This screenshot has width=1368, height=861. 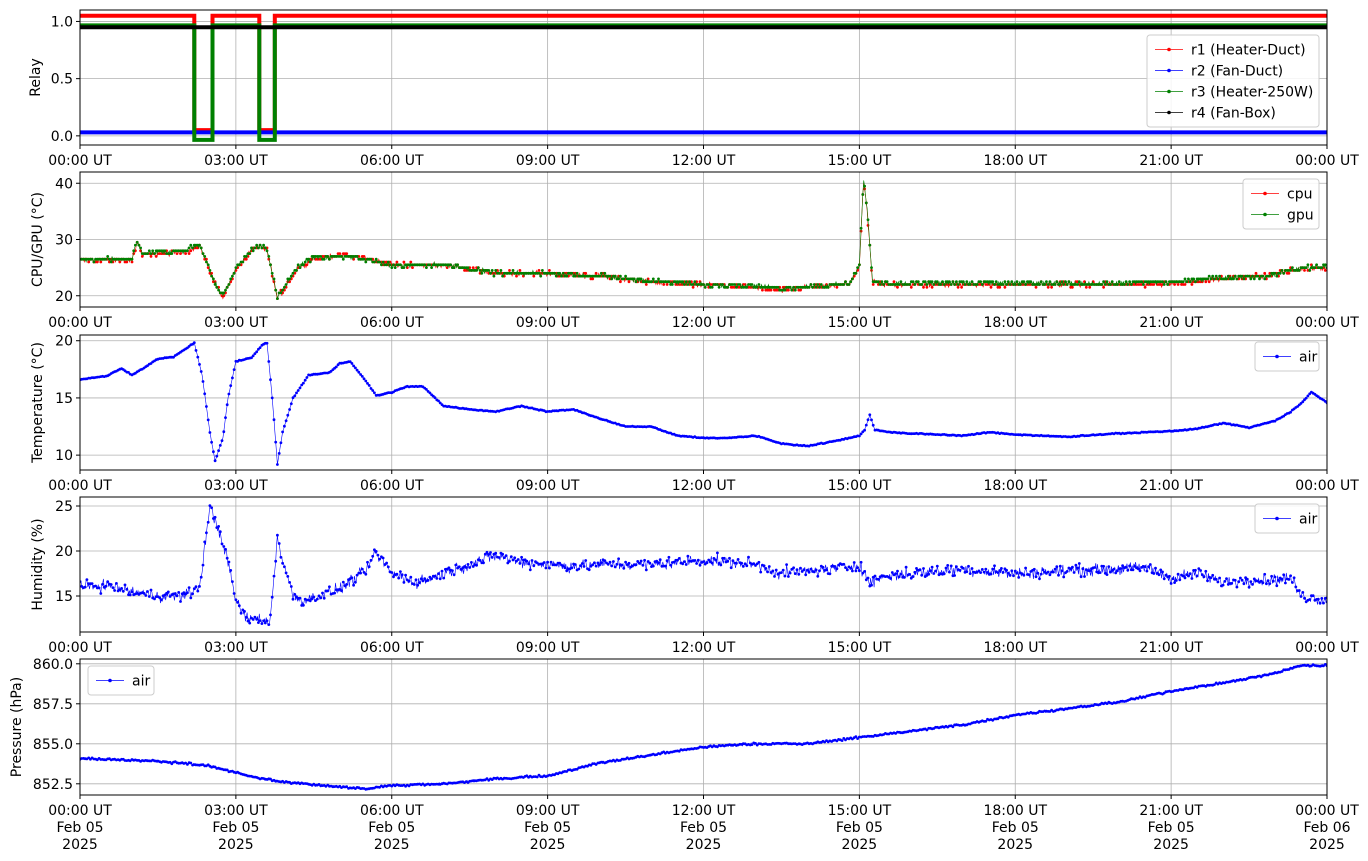 I want to click on x-tick-label: Feb 05, so click(x=859, y=828).